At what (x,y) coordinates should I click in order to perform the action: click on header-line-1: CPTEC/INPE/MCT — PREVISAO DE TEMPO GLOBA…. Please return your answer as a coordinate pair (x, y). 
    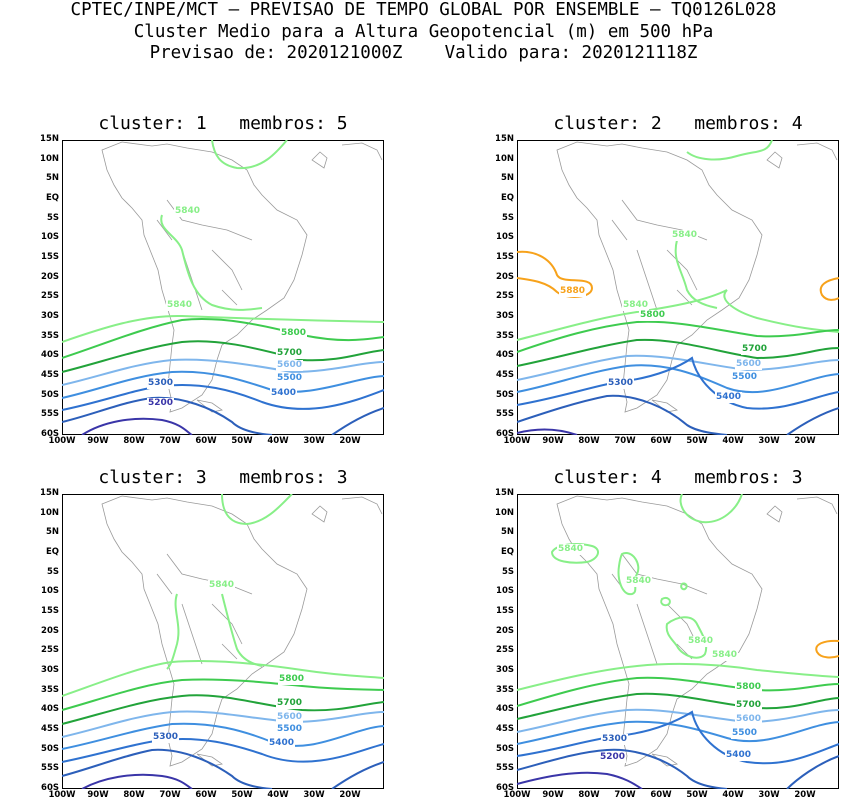
    Looking at the image, I should click on (423, 10).